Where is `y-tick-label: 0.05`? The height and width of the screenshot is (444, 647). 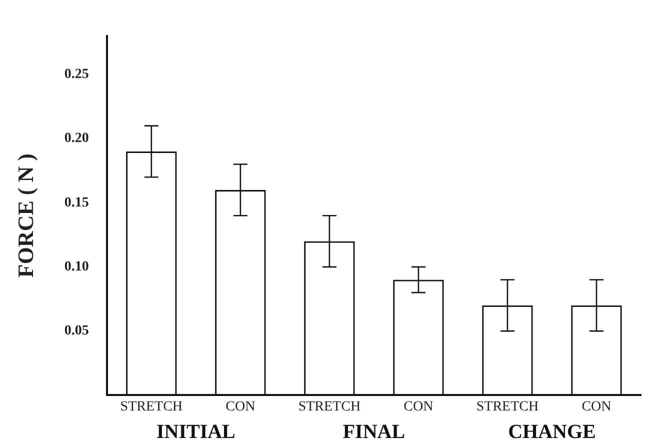 y-tick-label: 0.05 is located at coordinates (76, 331).